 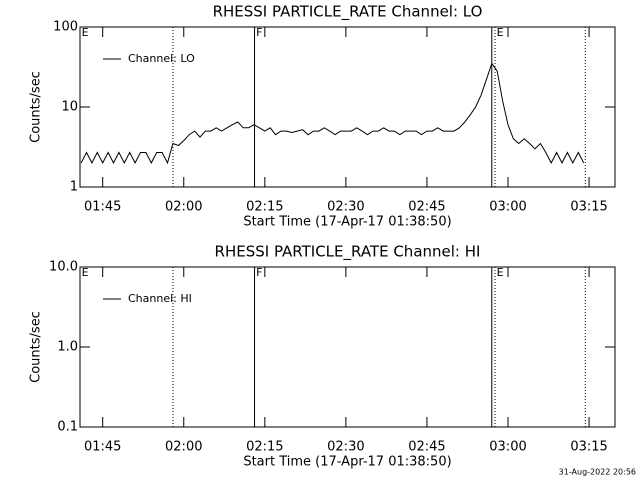 What do you see at coordinates (348, 12) in the screenshot?
I see `chart-title: RHESSI PARTICLE_RATE Channel: LO` at bounding box center [348, 12].